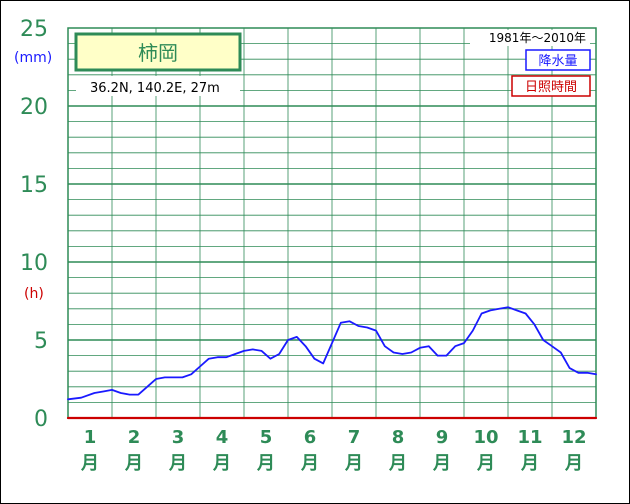  What do you see at coordinates (310, 437) in the screenshot?
I see `x-tick-number: 6` at bounding box center [310, 437].